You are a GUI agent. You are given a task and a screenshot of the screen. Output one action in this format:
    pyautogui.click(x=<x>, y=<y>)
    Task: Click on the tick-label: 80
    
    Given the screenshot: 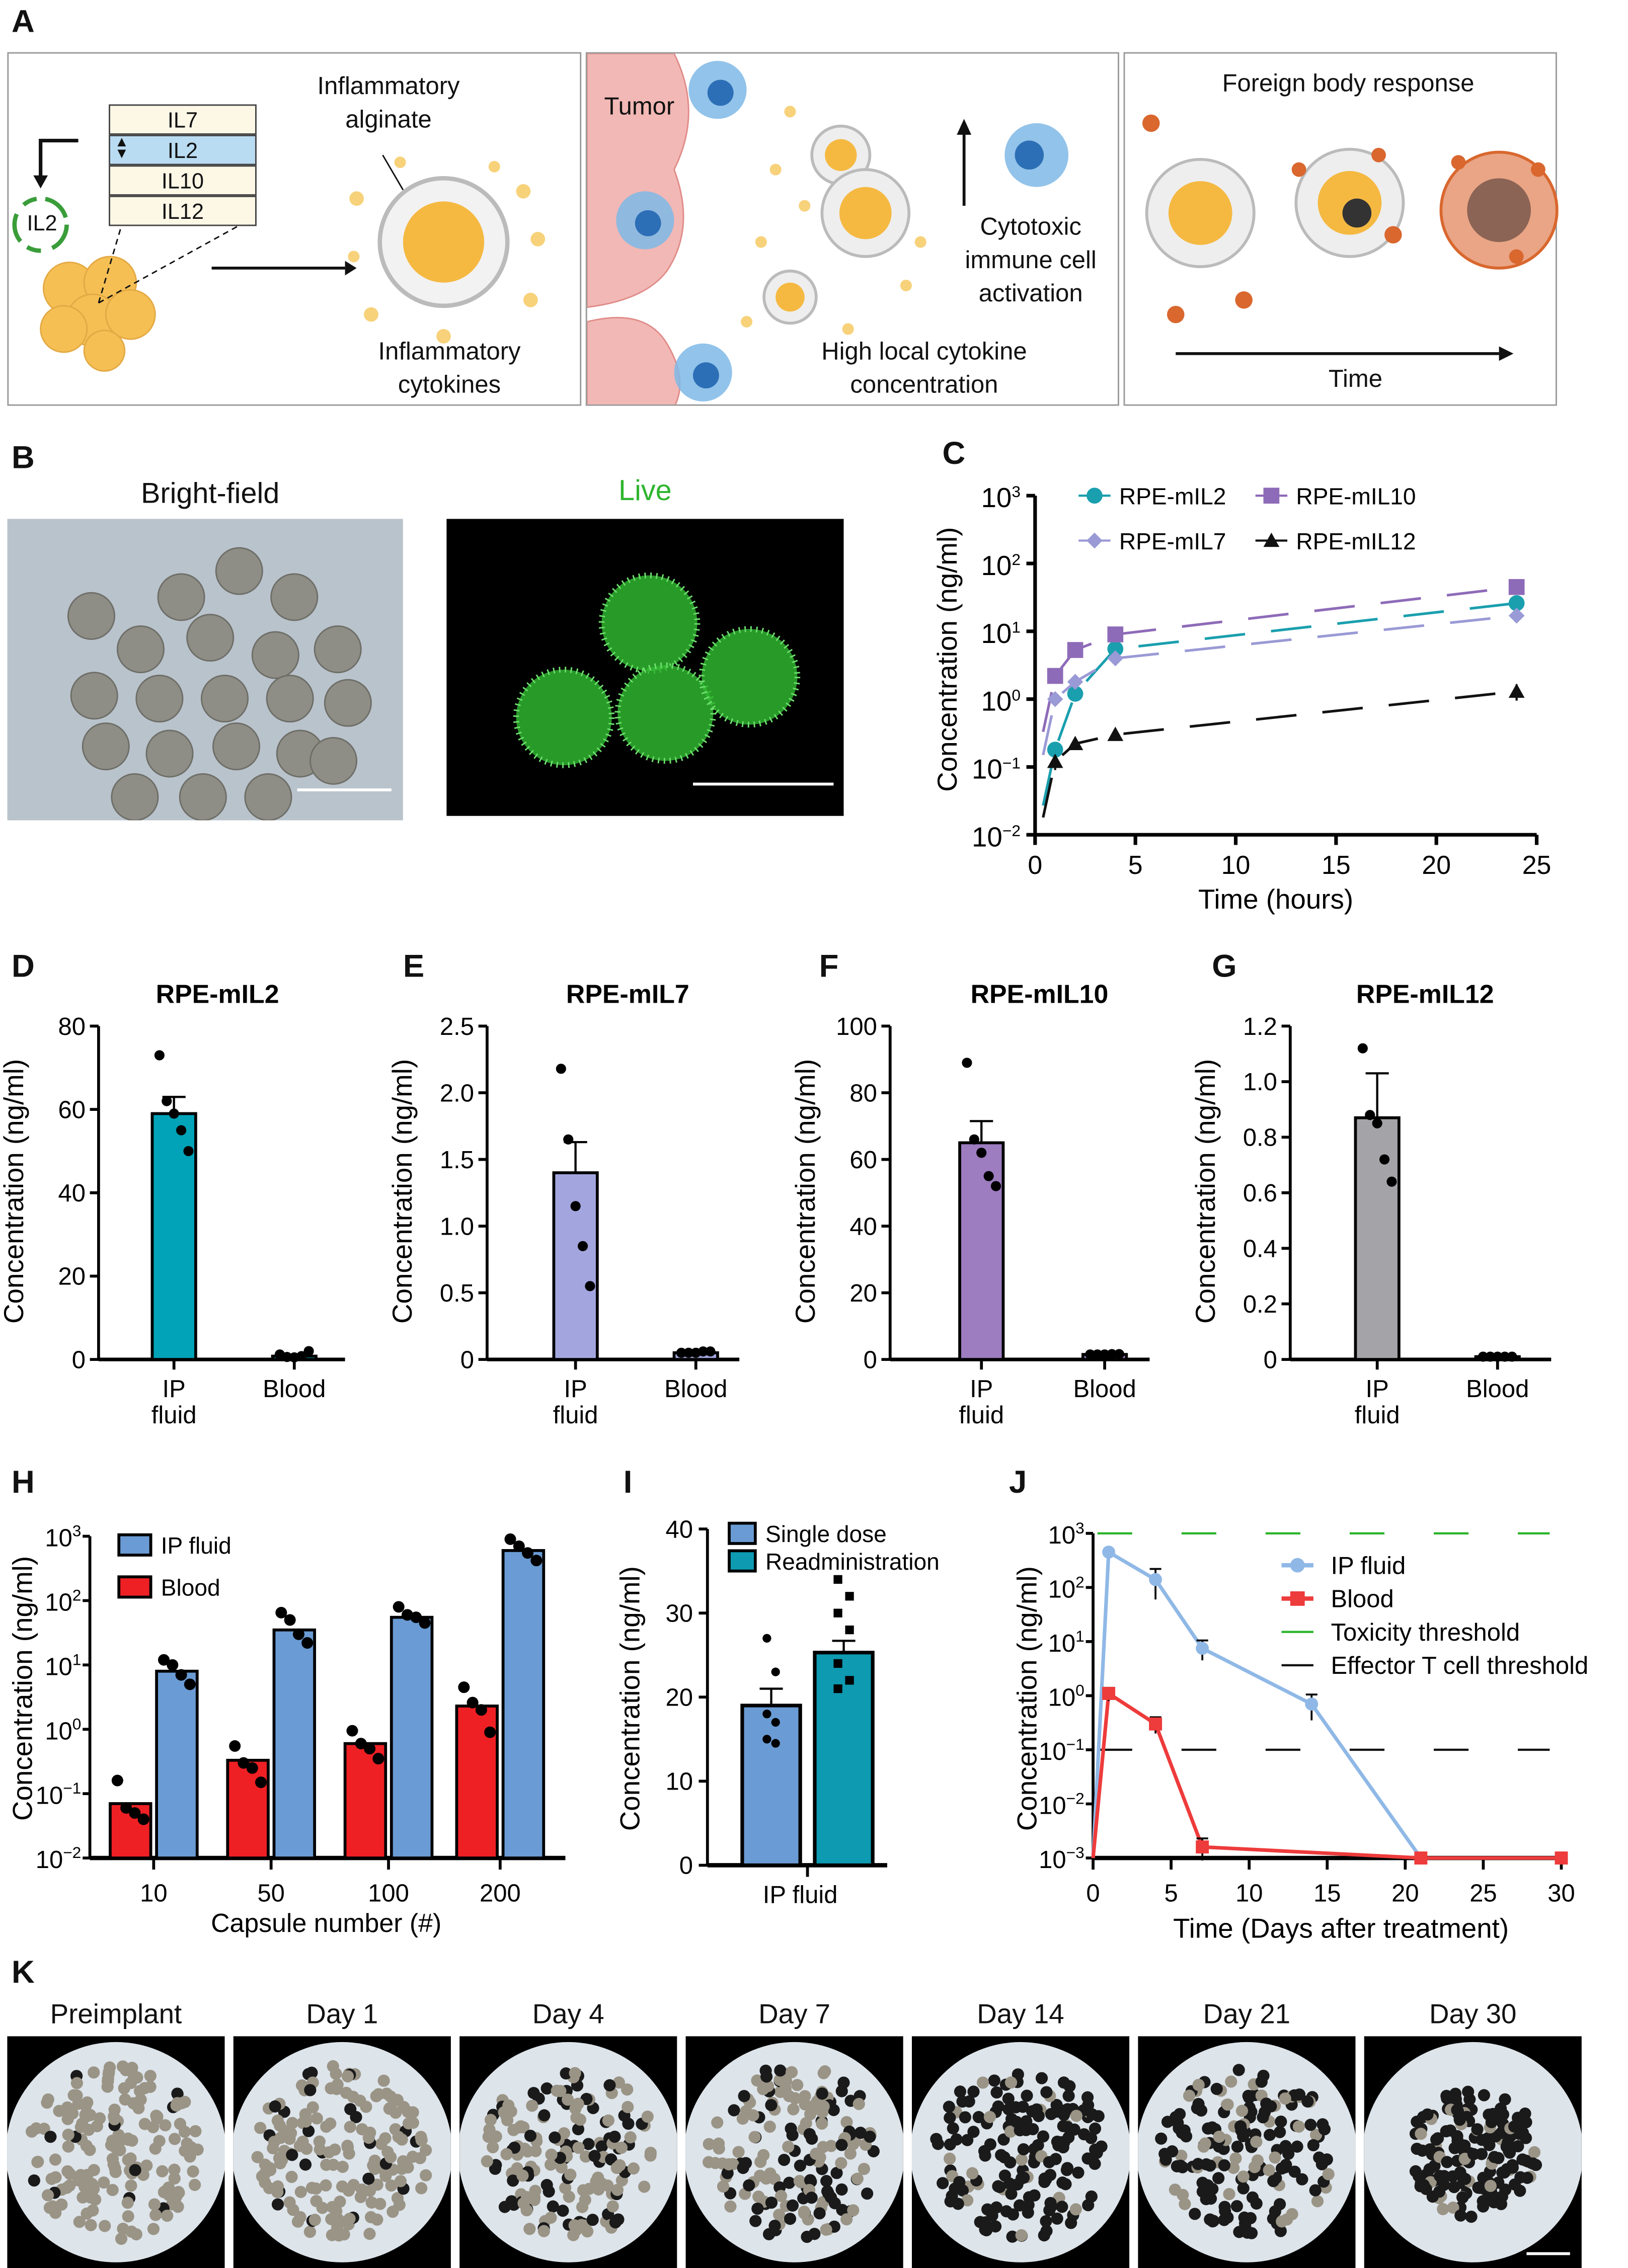 What is the action you would take?
    pyautogui.click(x=863, y=1093)
    